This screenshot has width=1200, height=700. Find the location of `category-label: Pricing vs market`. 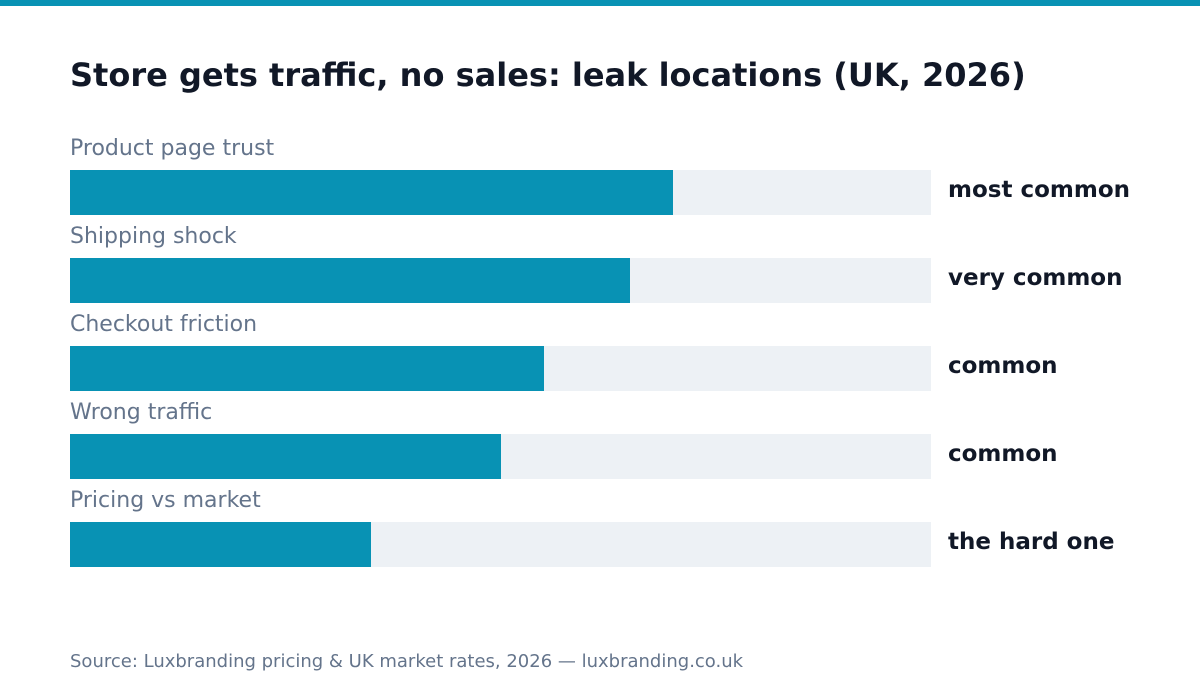

category-label: Pricing vs market is located at coordinates (165, 500).